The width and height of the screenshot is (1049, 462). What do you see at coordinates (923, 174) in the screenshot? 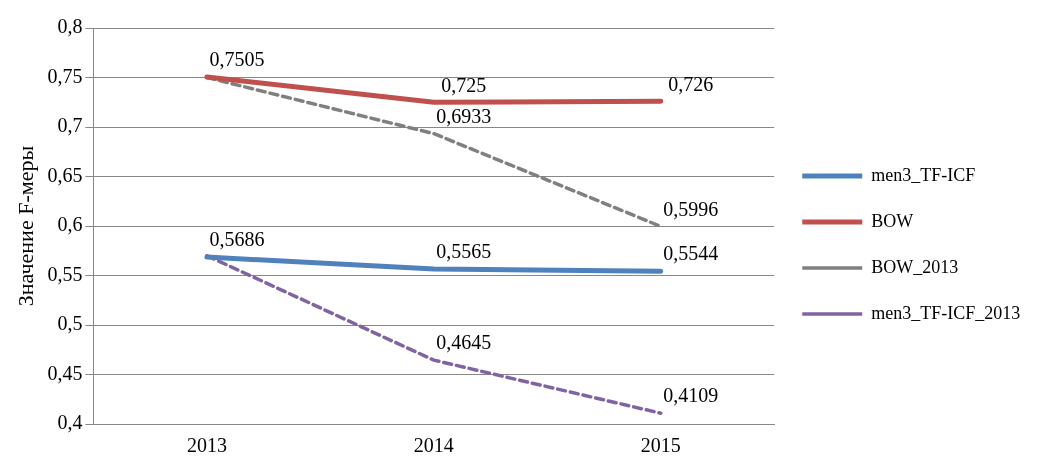
I see `legend-label: men3_TF-ICF` at bounding box center [923, 174].